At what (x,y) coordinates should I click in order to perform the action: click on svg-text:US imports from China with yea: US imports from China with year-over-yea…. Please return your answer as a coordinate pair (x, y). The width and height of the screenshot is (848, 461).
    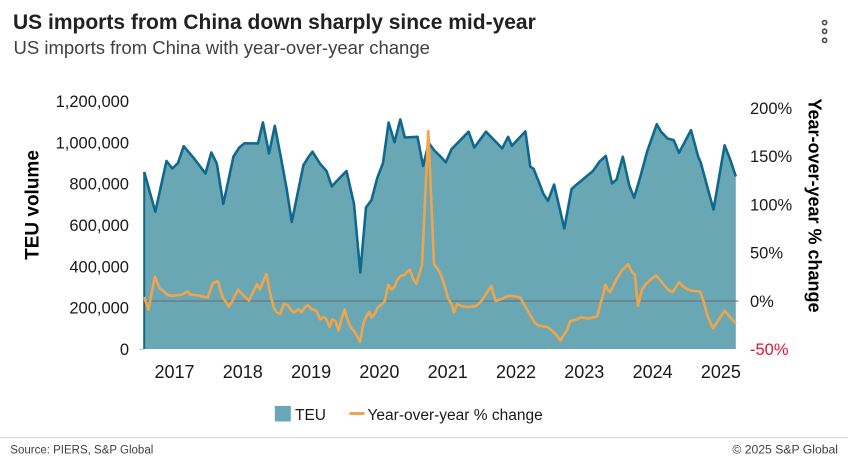
    Looking at the image, I should click on (222, 47).